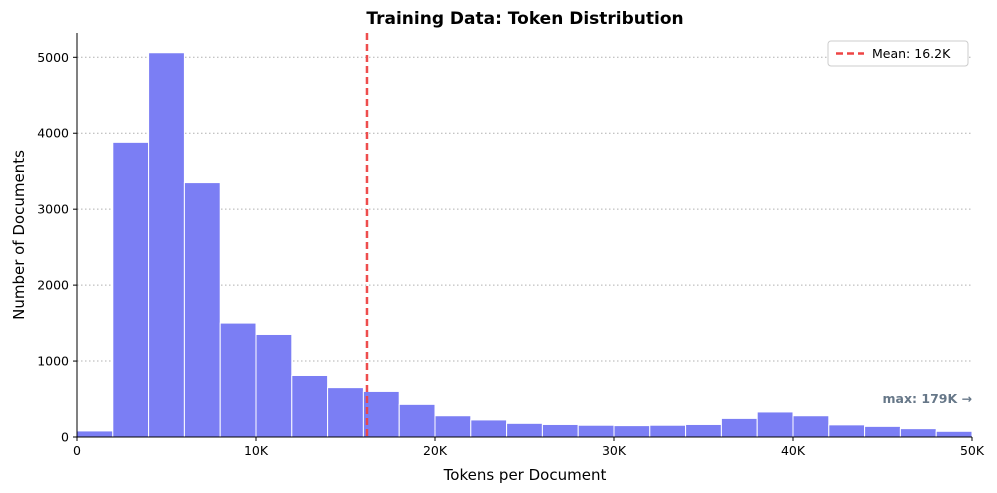  What do you see at coordinates (793, 450) in the screenshot?
I see `x-tick-label: 40K` at bounding box center [793, 450].